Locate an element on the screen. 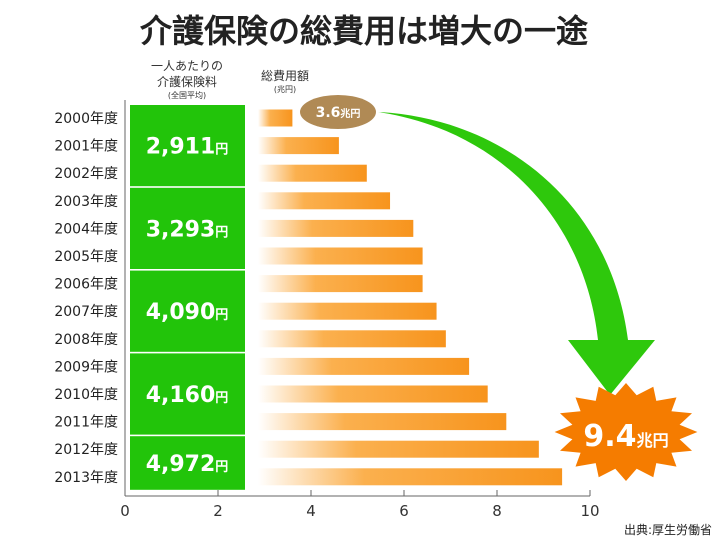  premium-header-2: 介護保険料 is located at coordinates (187, 81).